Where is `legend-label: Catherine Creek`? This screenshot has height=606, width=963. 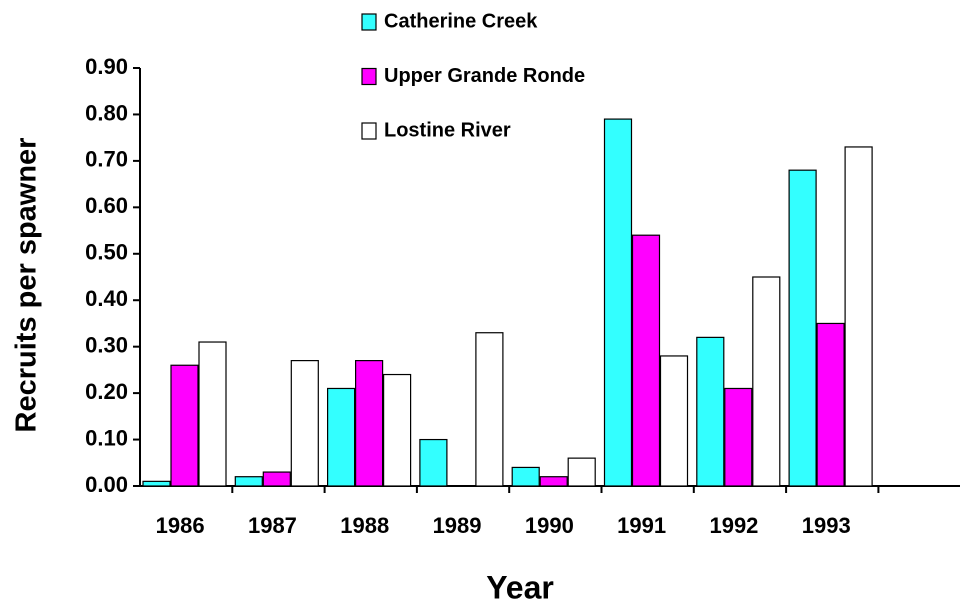
legend-label: Catherine Creek is located at coordinates (461, 21).